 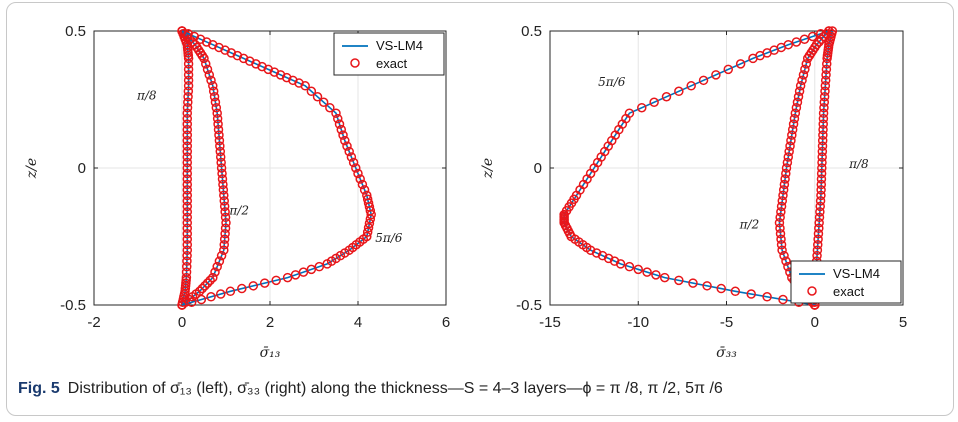 I want to click on legend-box, so click(x=389, y=54).